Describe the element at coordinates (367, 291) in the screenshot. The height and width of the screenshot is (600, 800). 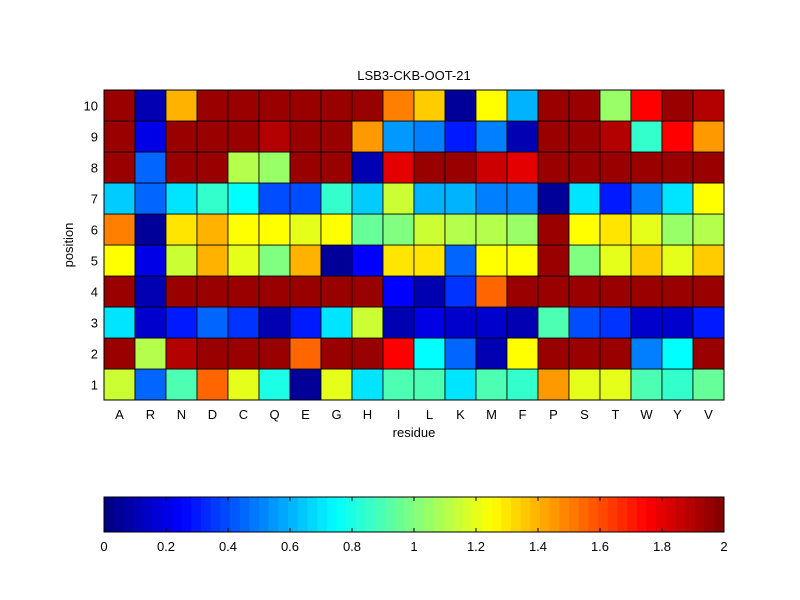
I see `heatmap-cell-4-H` at that location.